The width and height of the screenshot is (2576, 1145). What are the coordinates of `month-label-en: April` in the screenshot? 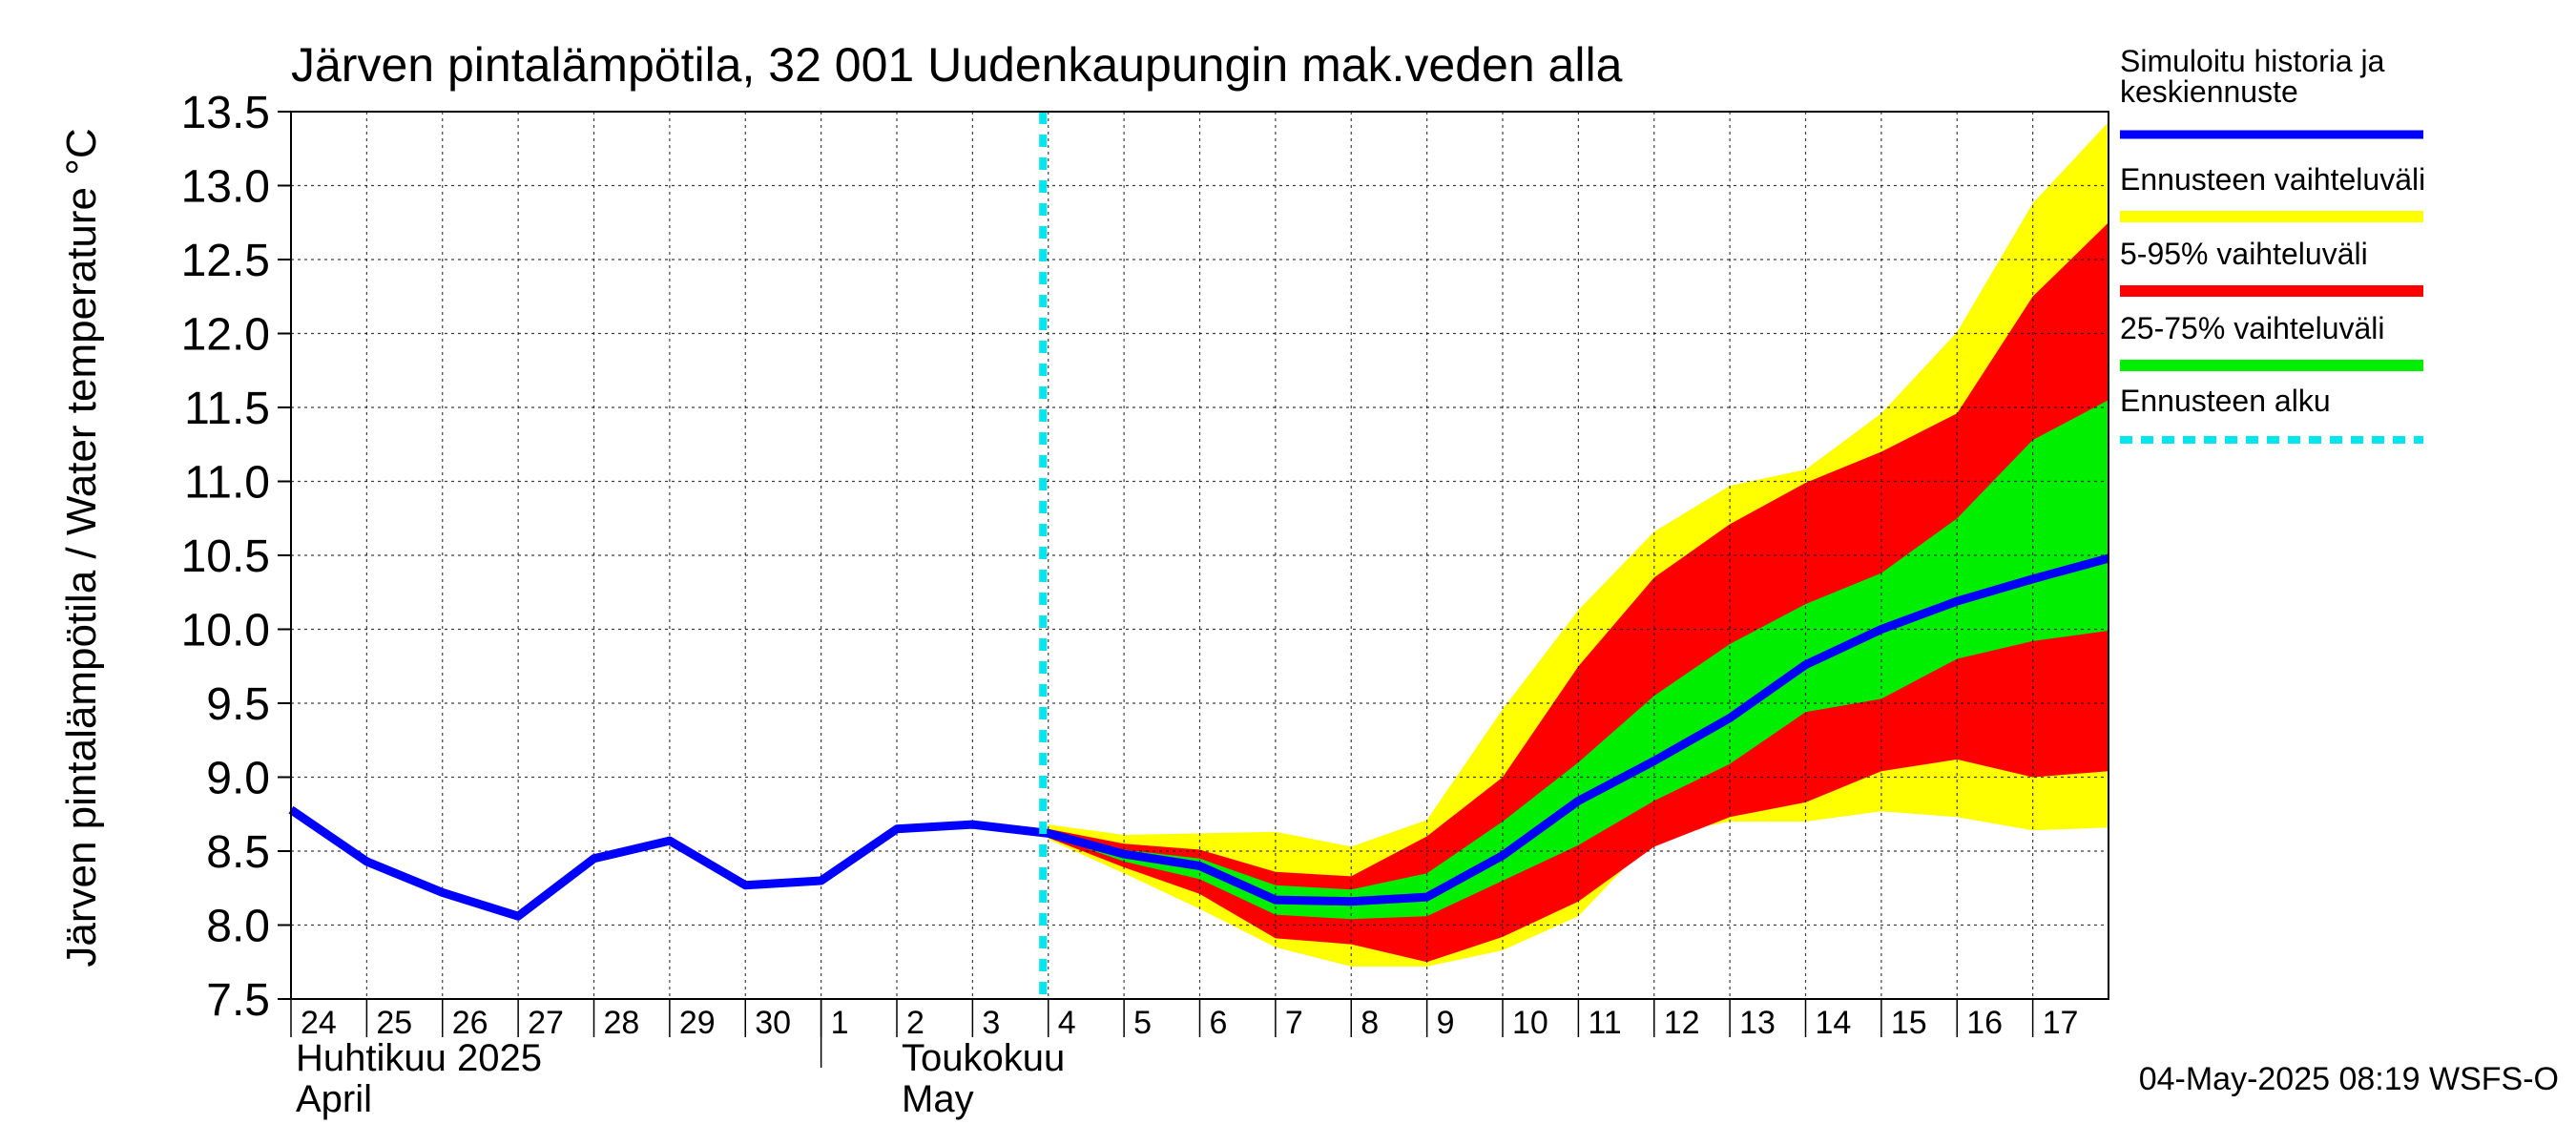 It's located at (334, 1099).